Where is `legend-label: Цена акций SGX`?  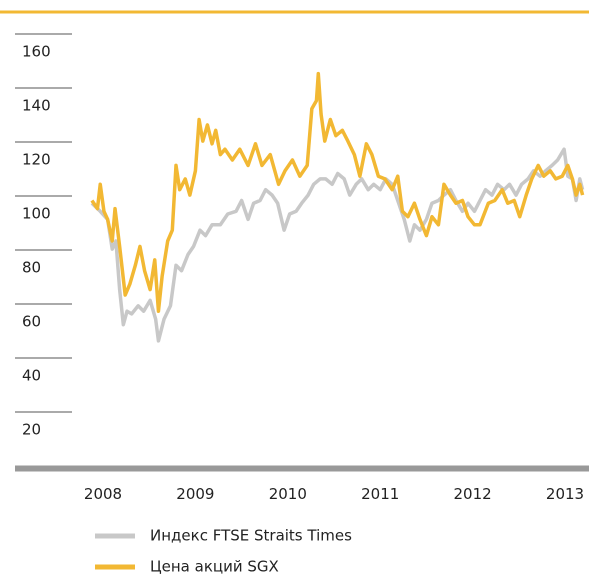
legend-label: Цена акций SGX is located at coordinates (214, 566).